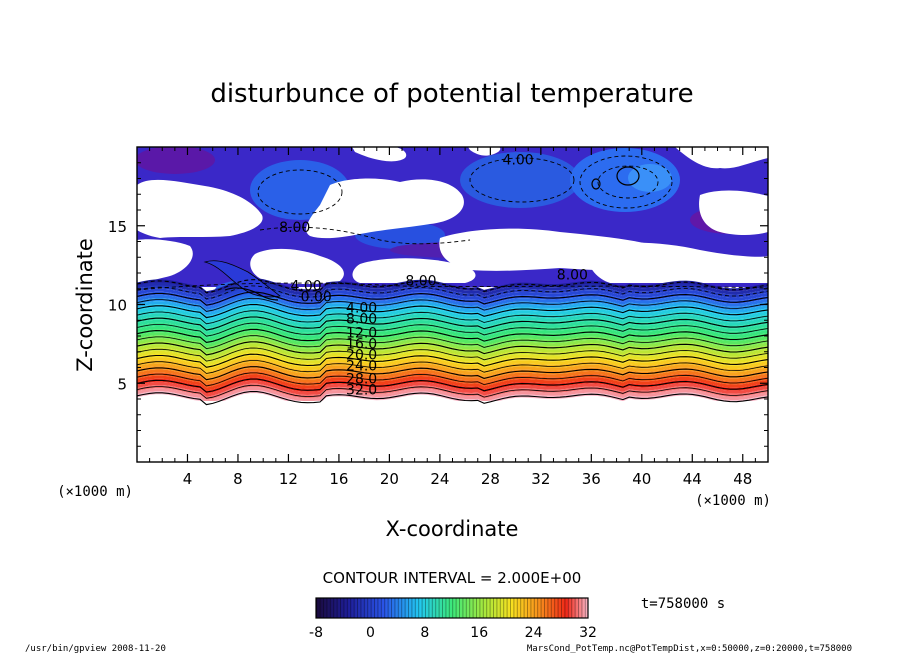 The width and height of the screenshot is (904, 654). What do you see at coordinates (742, 479) in the screenshot?
I see `x-tick-label: 48` at bounding box center [742, 479].